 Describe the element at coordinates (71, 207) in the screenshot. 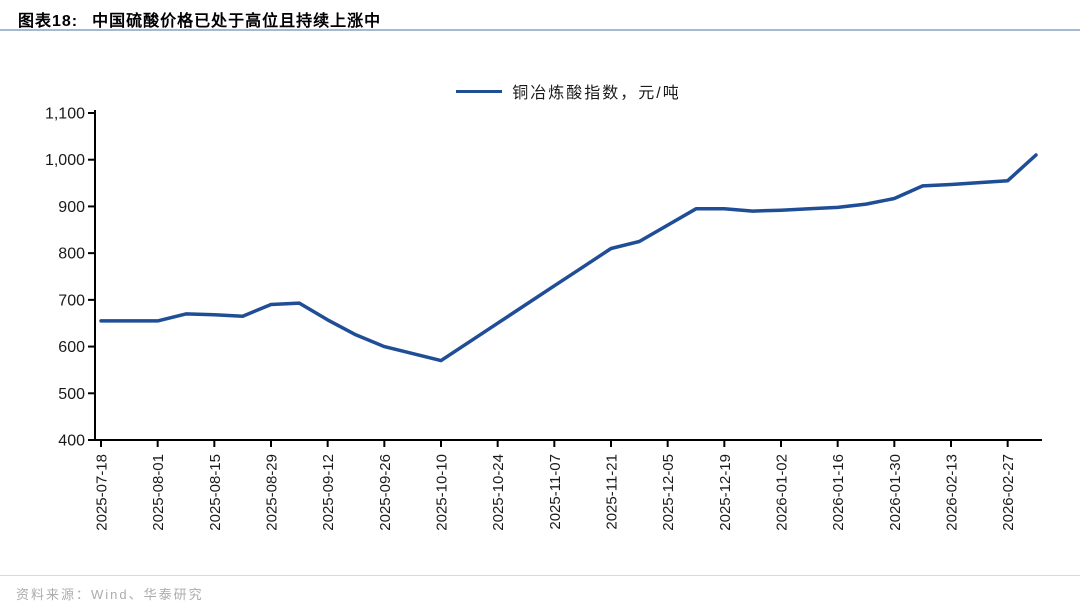

I see `y-tick-label: 900` at that location.